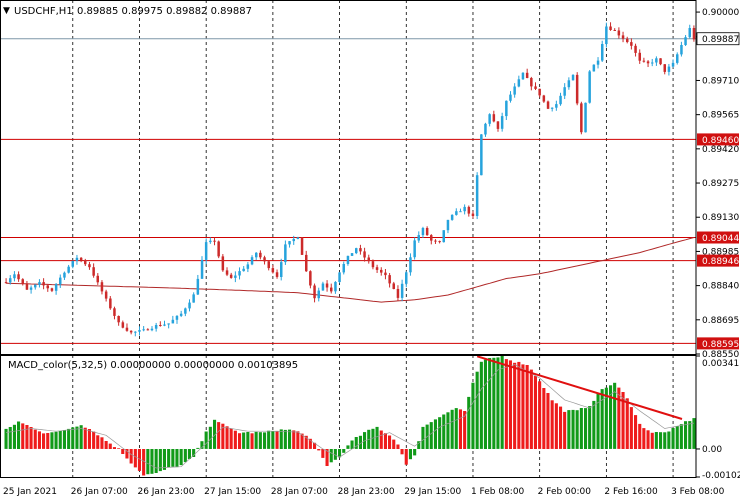 This screenshot has height=504, width=740. Describe the element at coordinates (631, 492) in the screenshot. I see `x-tick-label: 2 Feb 16:00` at that location.